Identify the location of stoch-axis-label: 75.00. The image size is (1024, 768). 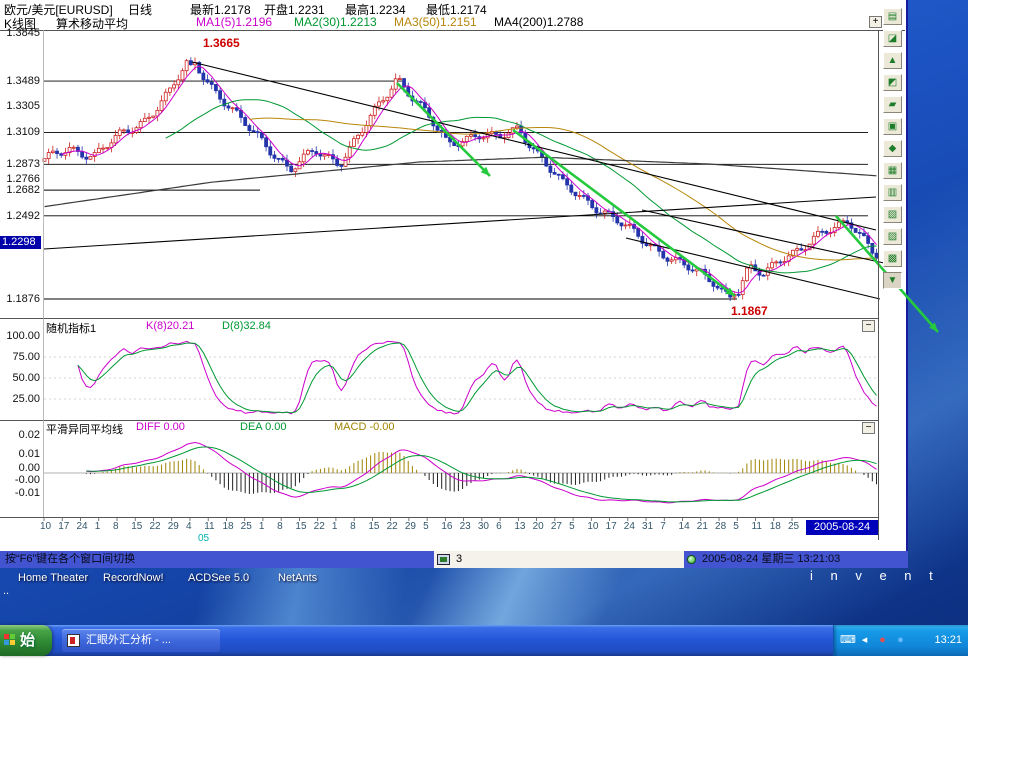
(26, 357).